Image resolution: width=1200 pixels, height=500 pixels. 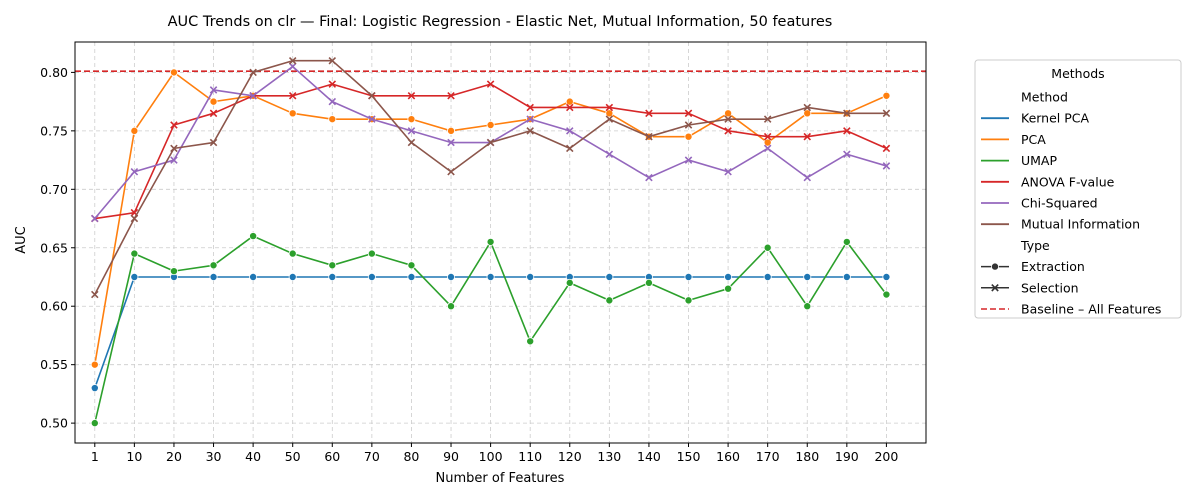 I want to click on y-tick-label: 0.50, so click(x=54, y=423).